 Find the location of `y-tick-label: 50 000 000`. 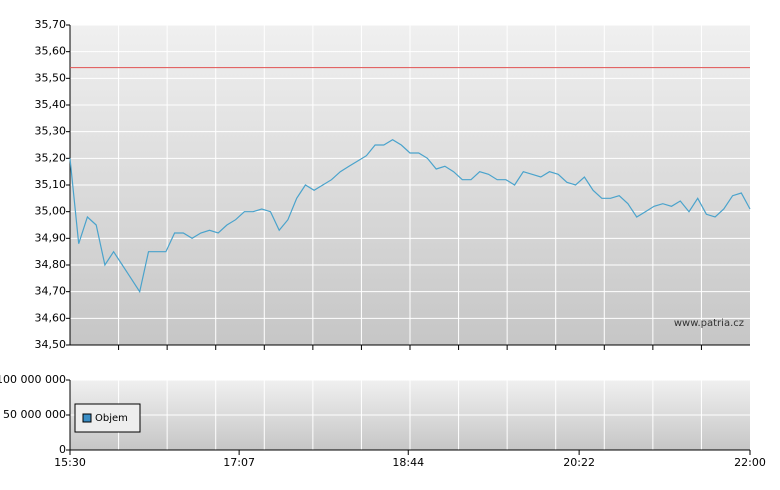

y-tick-label: 50 000 000 is located at coordinates (34, 414).